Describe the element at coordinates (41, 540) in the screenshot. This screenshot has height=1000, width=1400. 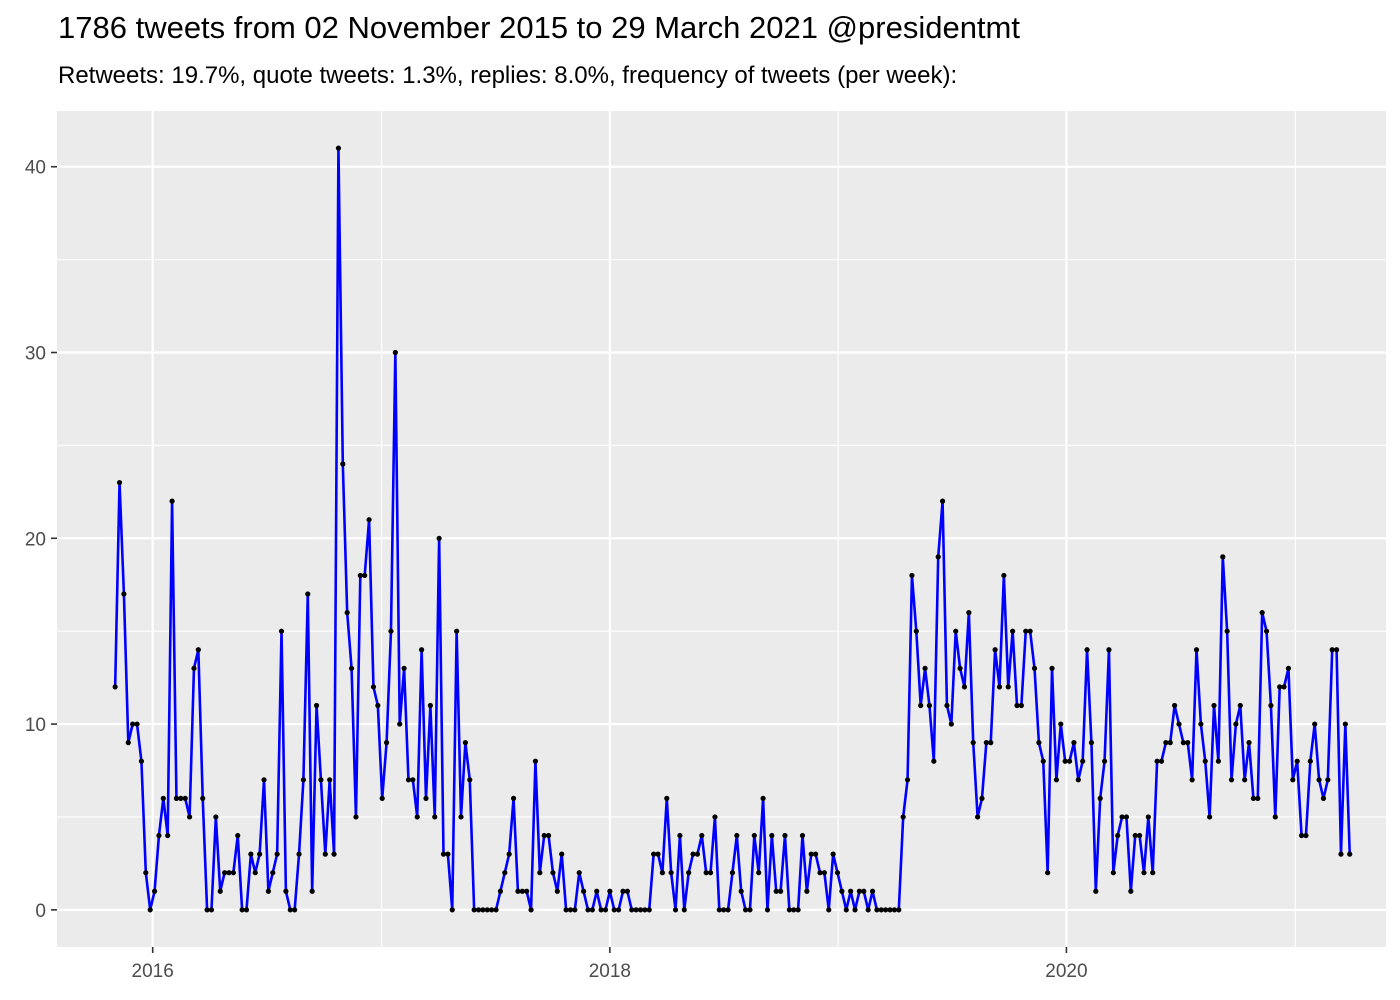
I see `y-axis: 0 10 20 30 40` at that location.